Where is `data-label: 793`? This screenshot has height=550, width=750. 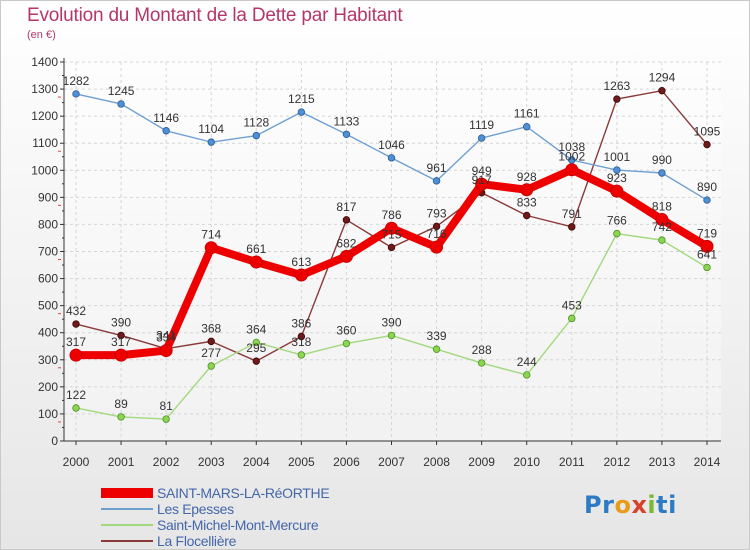 data-label: 793 is located at coordinates (437, 213).